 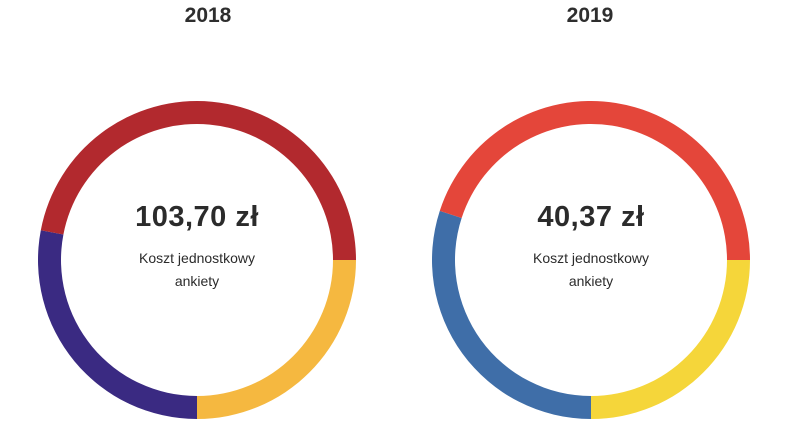 I want to click on chart-title-2018: 2018, so click(x=208, y=15).